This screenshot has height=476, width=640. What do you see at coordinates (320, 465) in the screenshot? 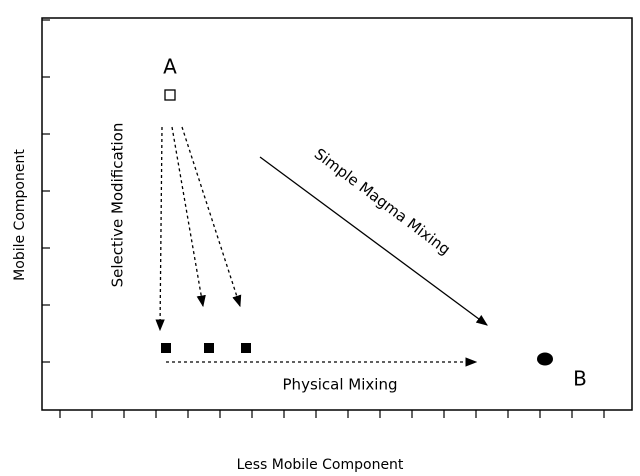
I see `x-axis-label: Less Mobile Component` at bounding box center [320, 465].